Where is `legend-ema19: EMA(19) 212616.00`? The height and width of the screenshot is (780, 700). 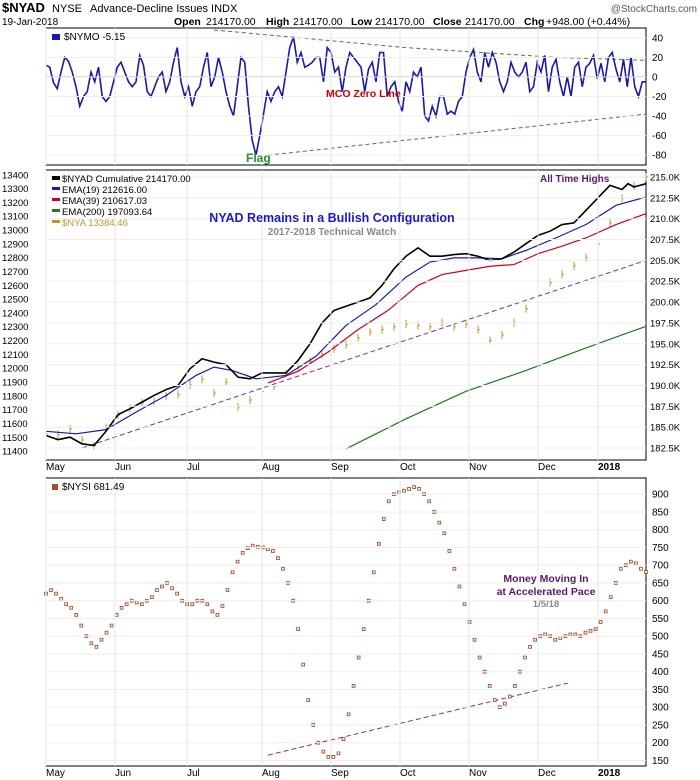 legend-ema19: EMA(19) 212616.00 is located at coordinates (104, 190).